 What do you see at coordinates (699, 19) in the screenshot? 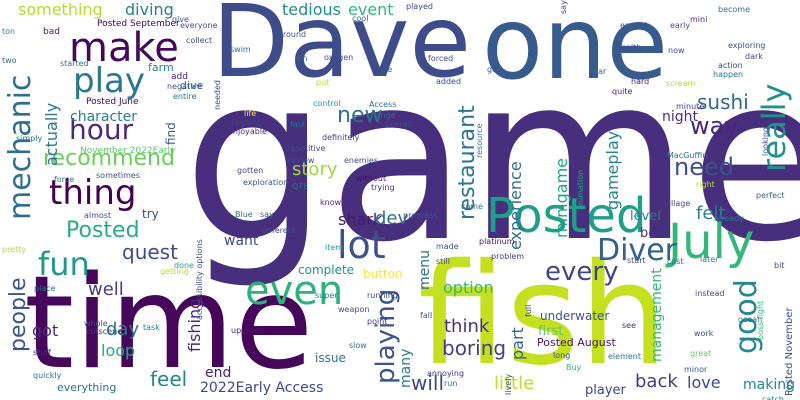
I see `cloud-word: mini` at bounding box center [699, 19].